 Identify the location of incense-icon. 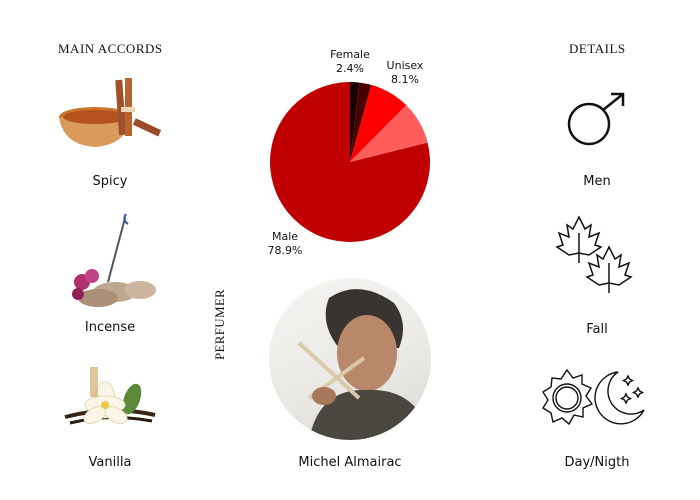
(114, 260).